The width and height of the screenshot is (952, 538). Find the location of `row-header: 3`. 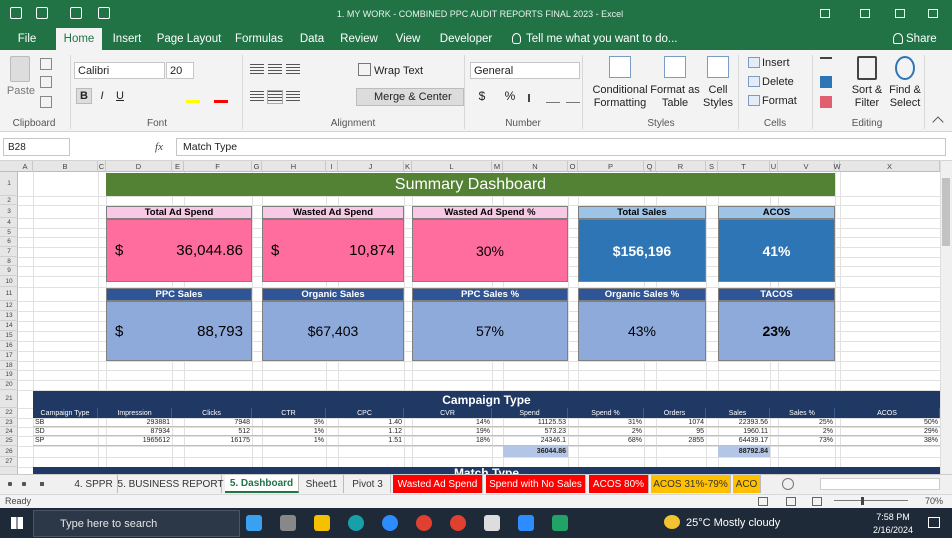

row-header: 3 is located at coordinates (9, 211).